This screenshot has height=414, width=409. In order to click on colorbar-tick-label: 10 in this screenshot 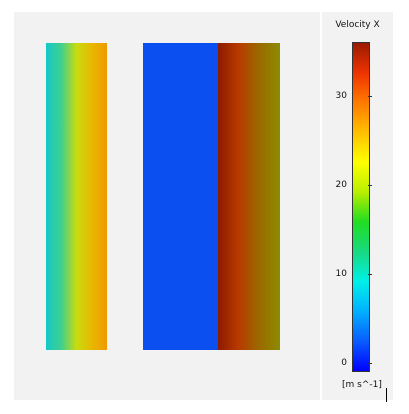, I will do `click(341, 273)`.